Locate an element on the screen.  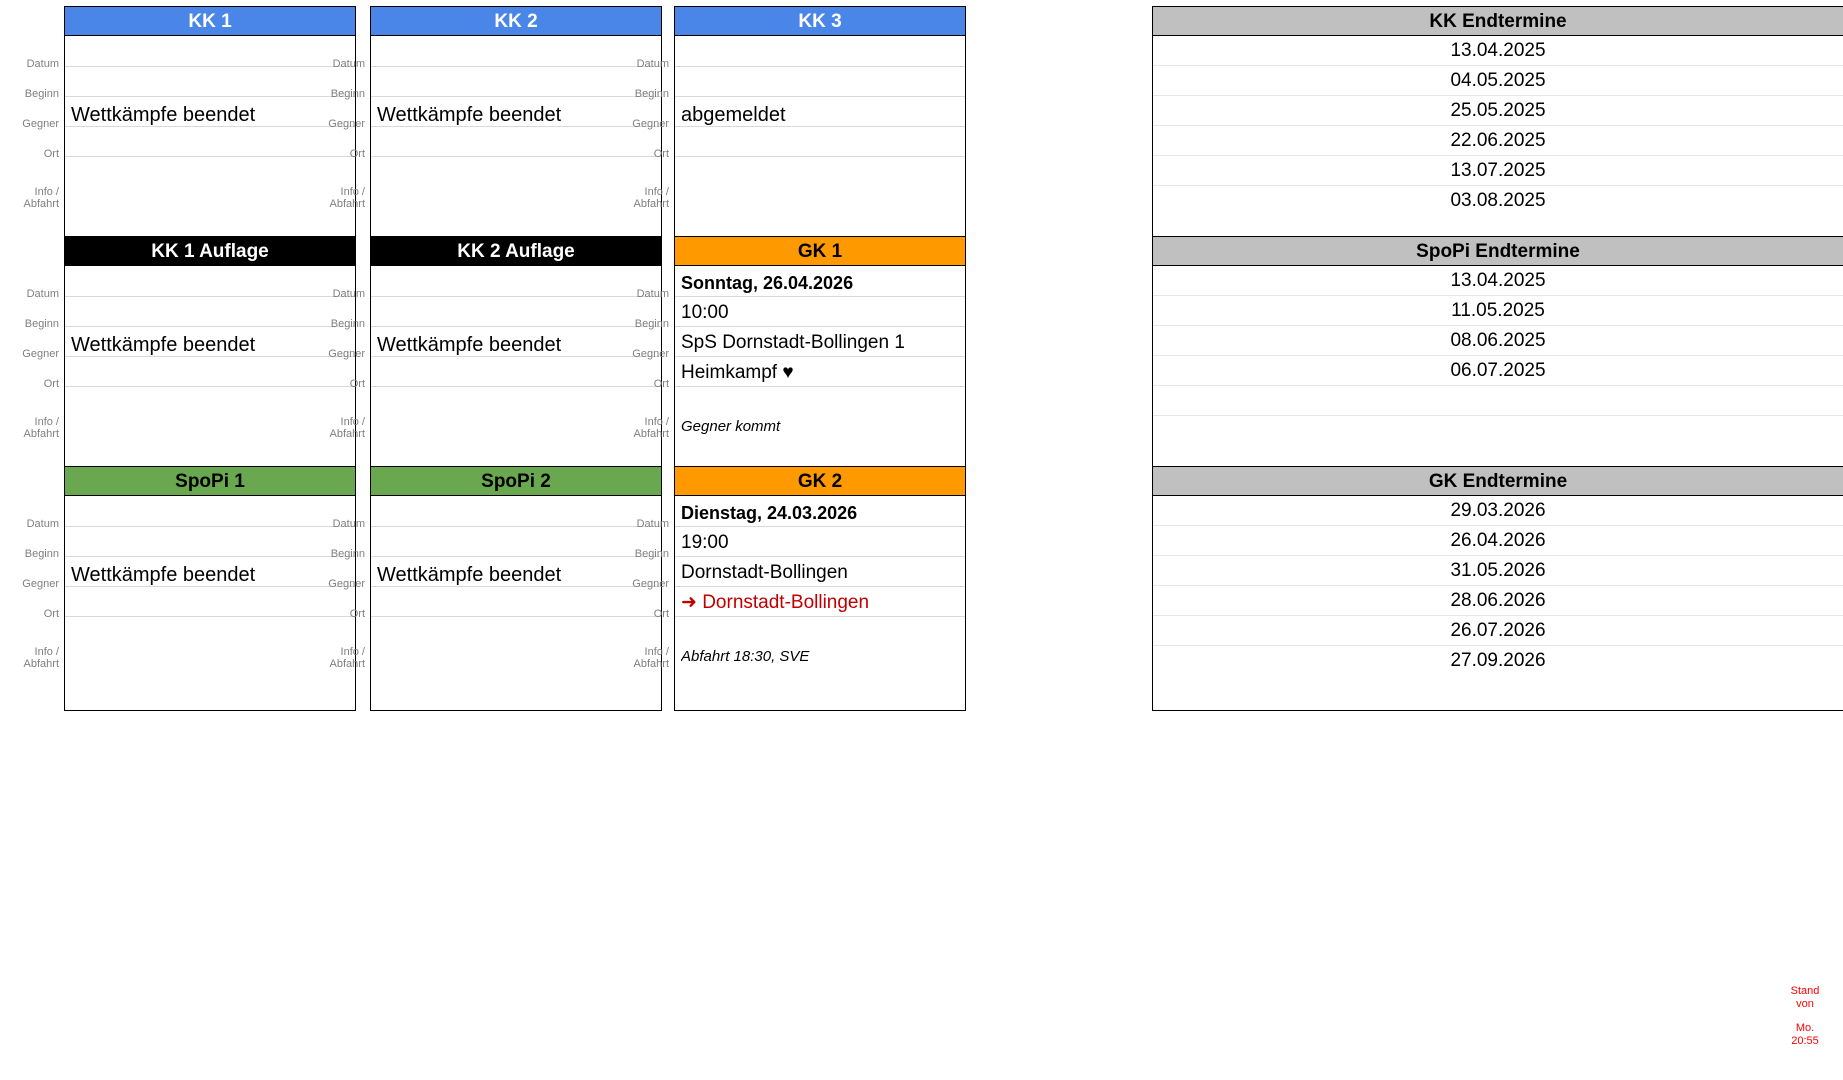
stand-line-3: Mo. is located at coordinates (1805, 1028).